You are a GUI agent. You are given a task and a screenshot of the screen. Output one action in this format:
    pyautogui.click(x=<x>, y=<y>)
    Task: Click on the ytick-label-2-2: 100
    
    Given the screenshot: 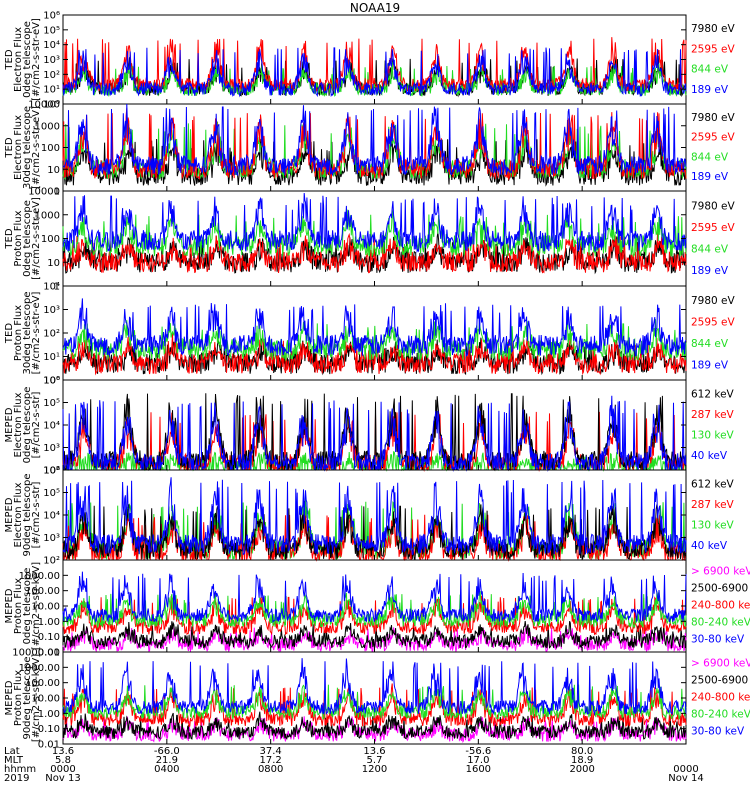 What is the action you would take?
    pyautogui.click(x=50, y=239)
    